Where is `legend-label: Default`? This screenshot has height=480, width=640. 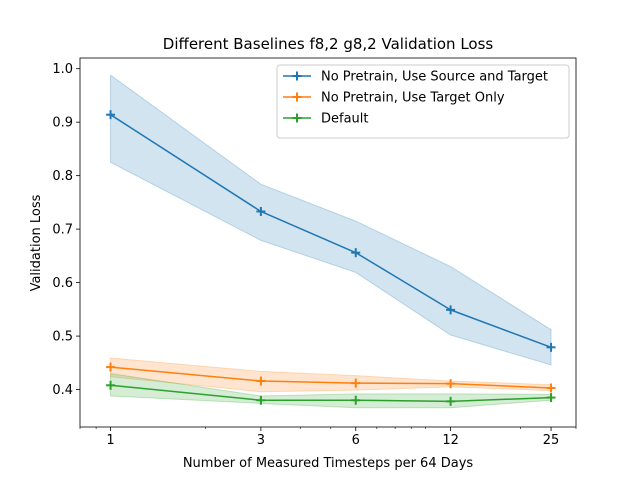
legend-label: Default is located at coordinates (345, 119).